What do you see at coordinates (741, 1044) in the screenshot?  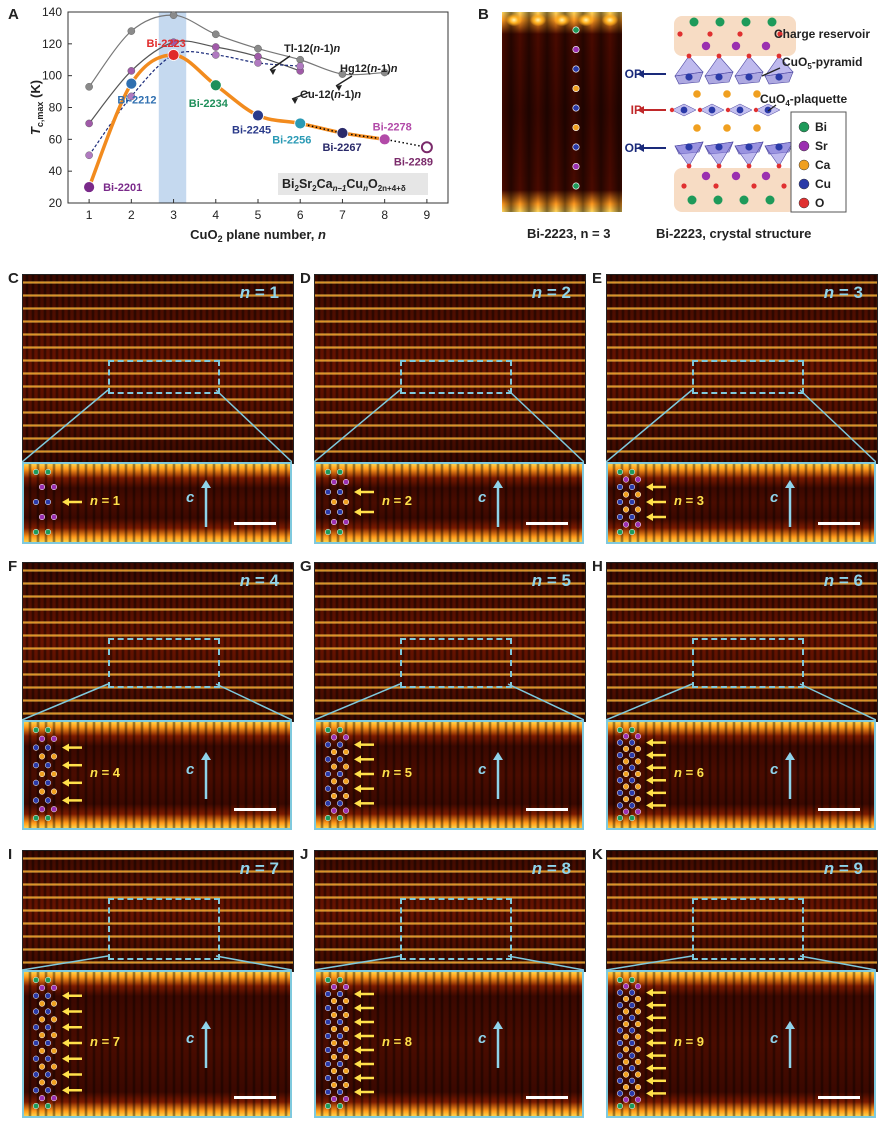 I see `panel-k-inset: n = 9 c` at bounding box center [741, 1044].